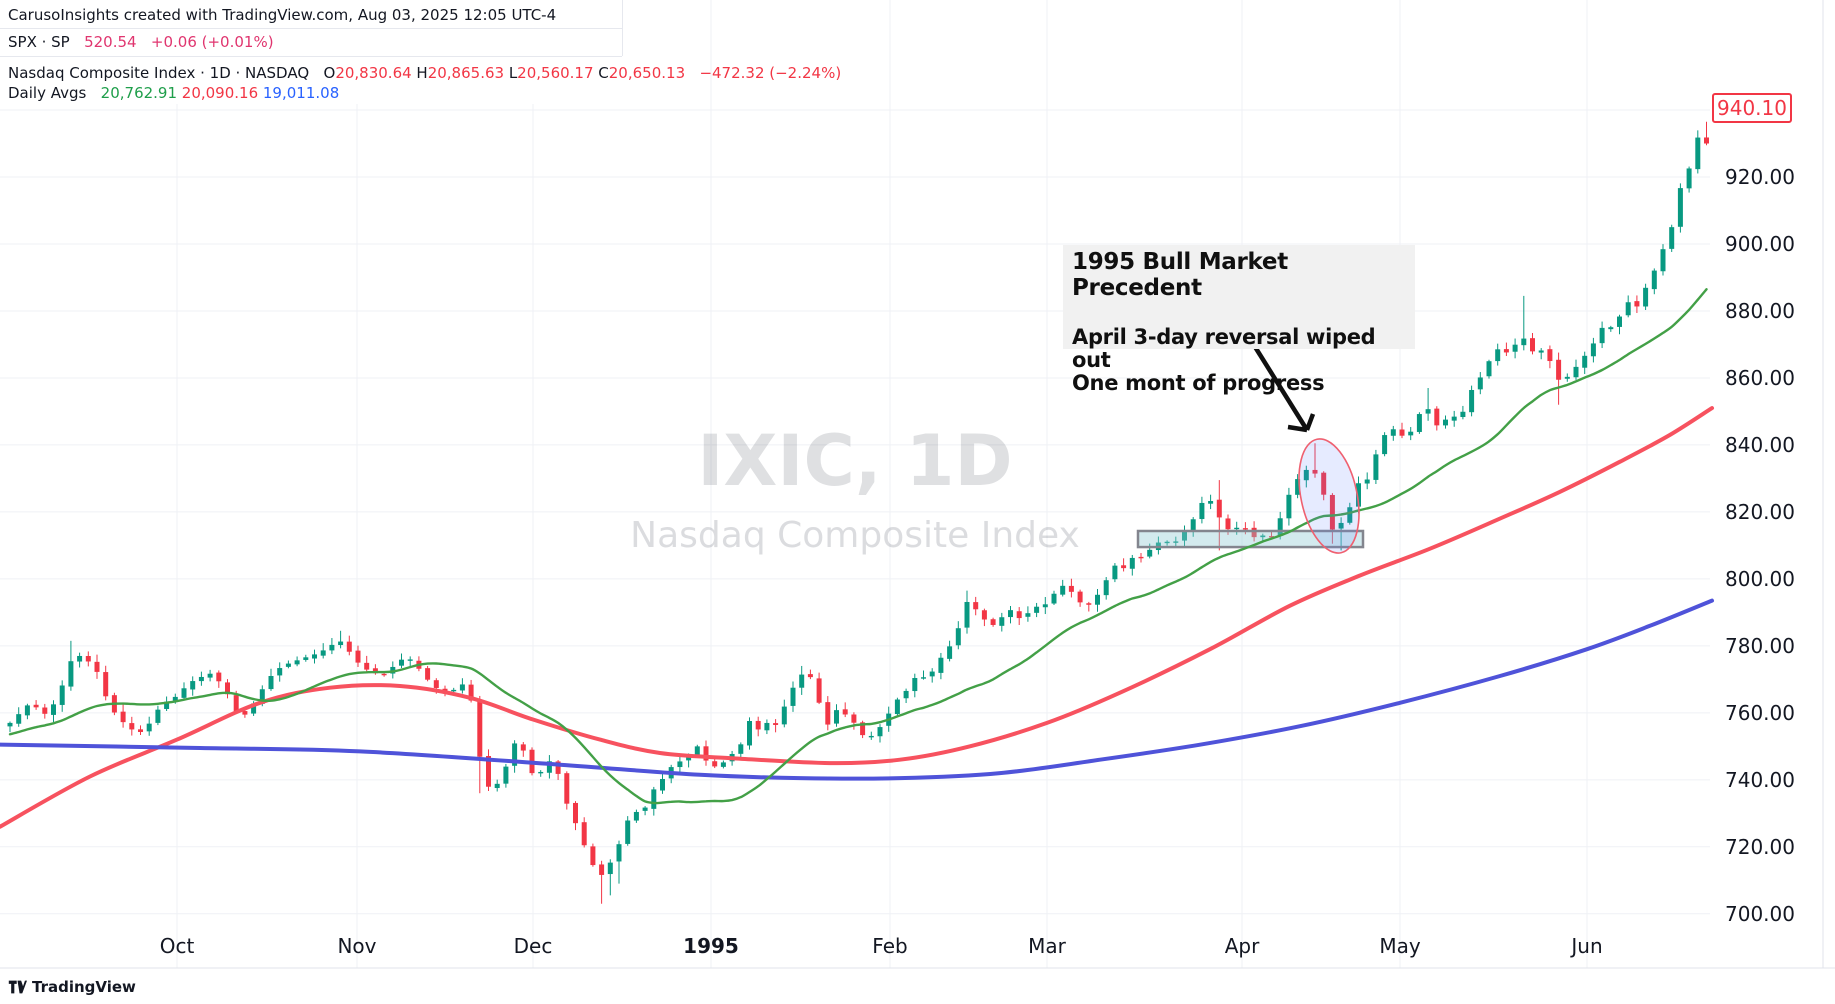 Image resolution: width=1835 pixels, height=1004 pixels. Describe the element at coordinates (159, 73) in the screenshot. I see `main-symbol-title: Nasdaq Composite Index · 1D · NASDAQ` at that location.